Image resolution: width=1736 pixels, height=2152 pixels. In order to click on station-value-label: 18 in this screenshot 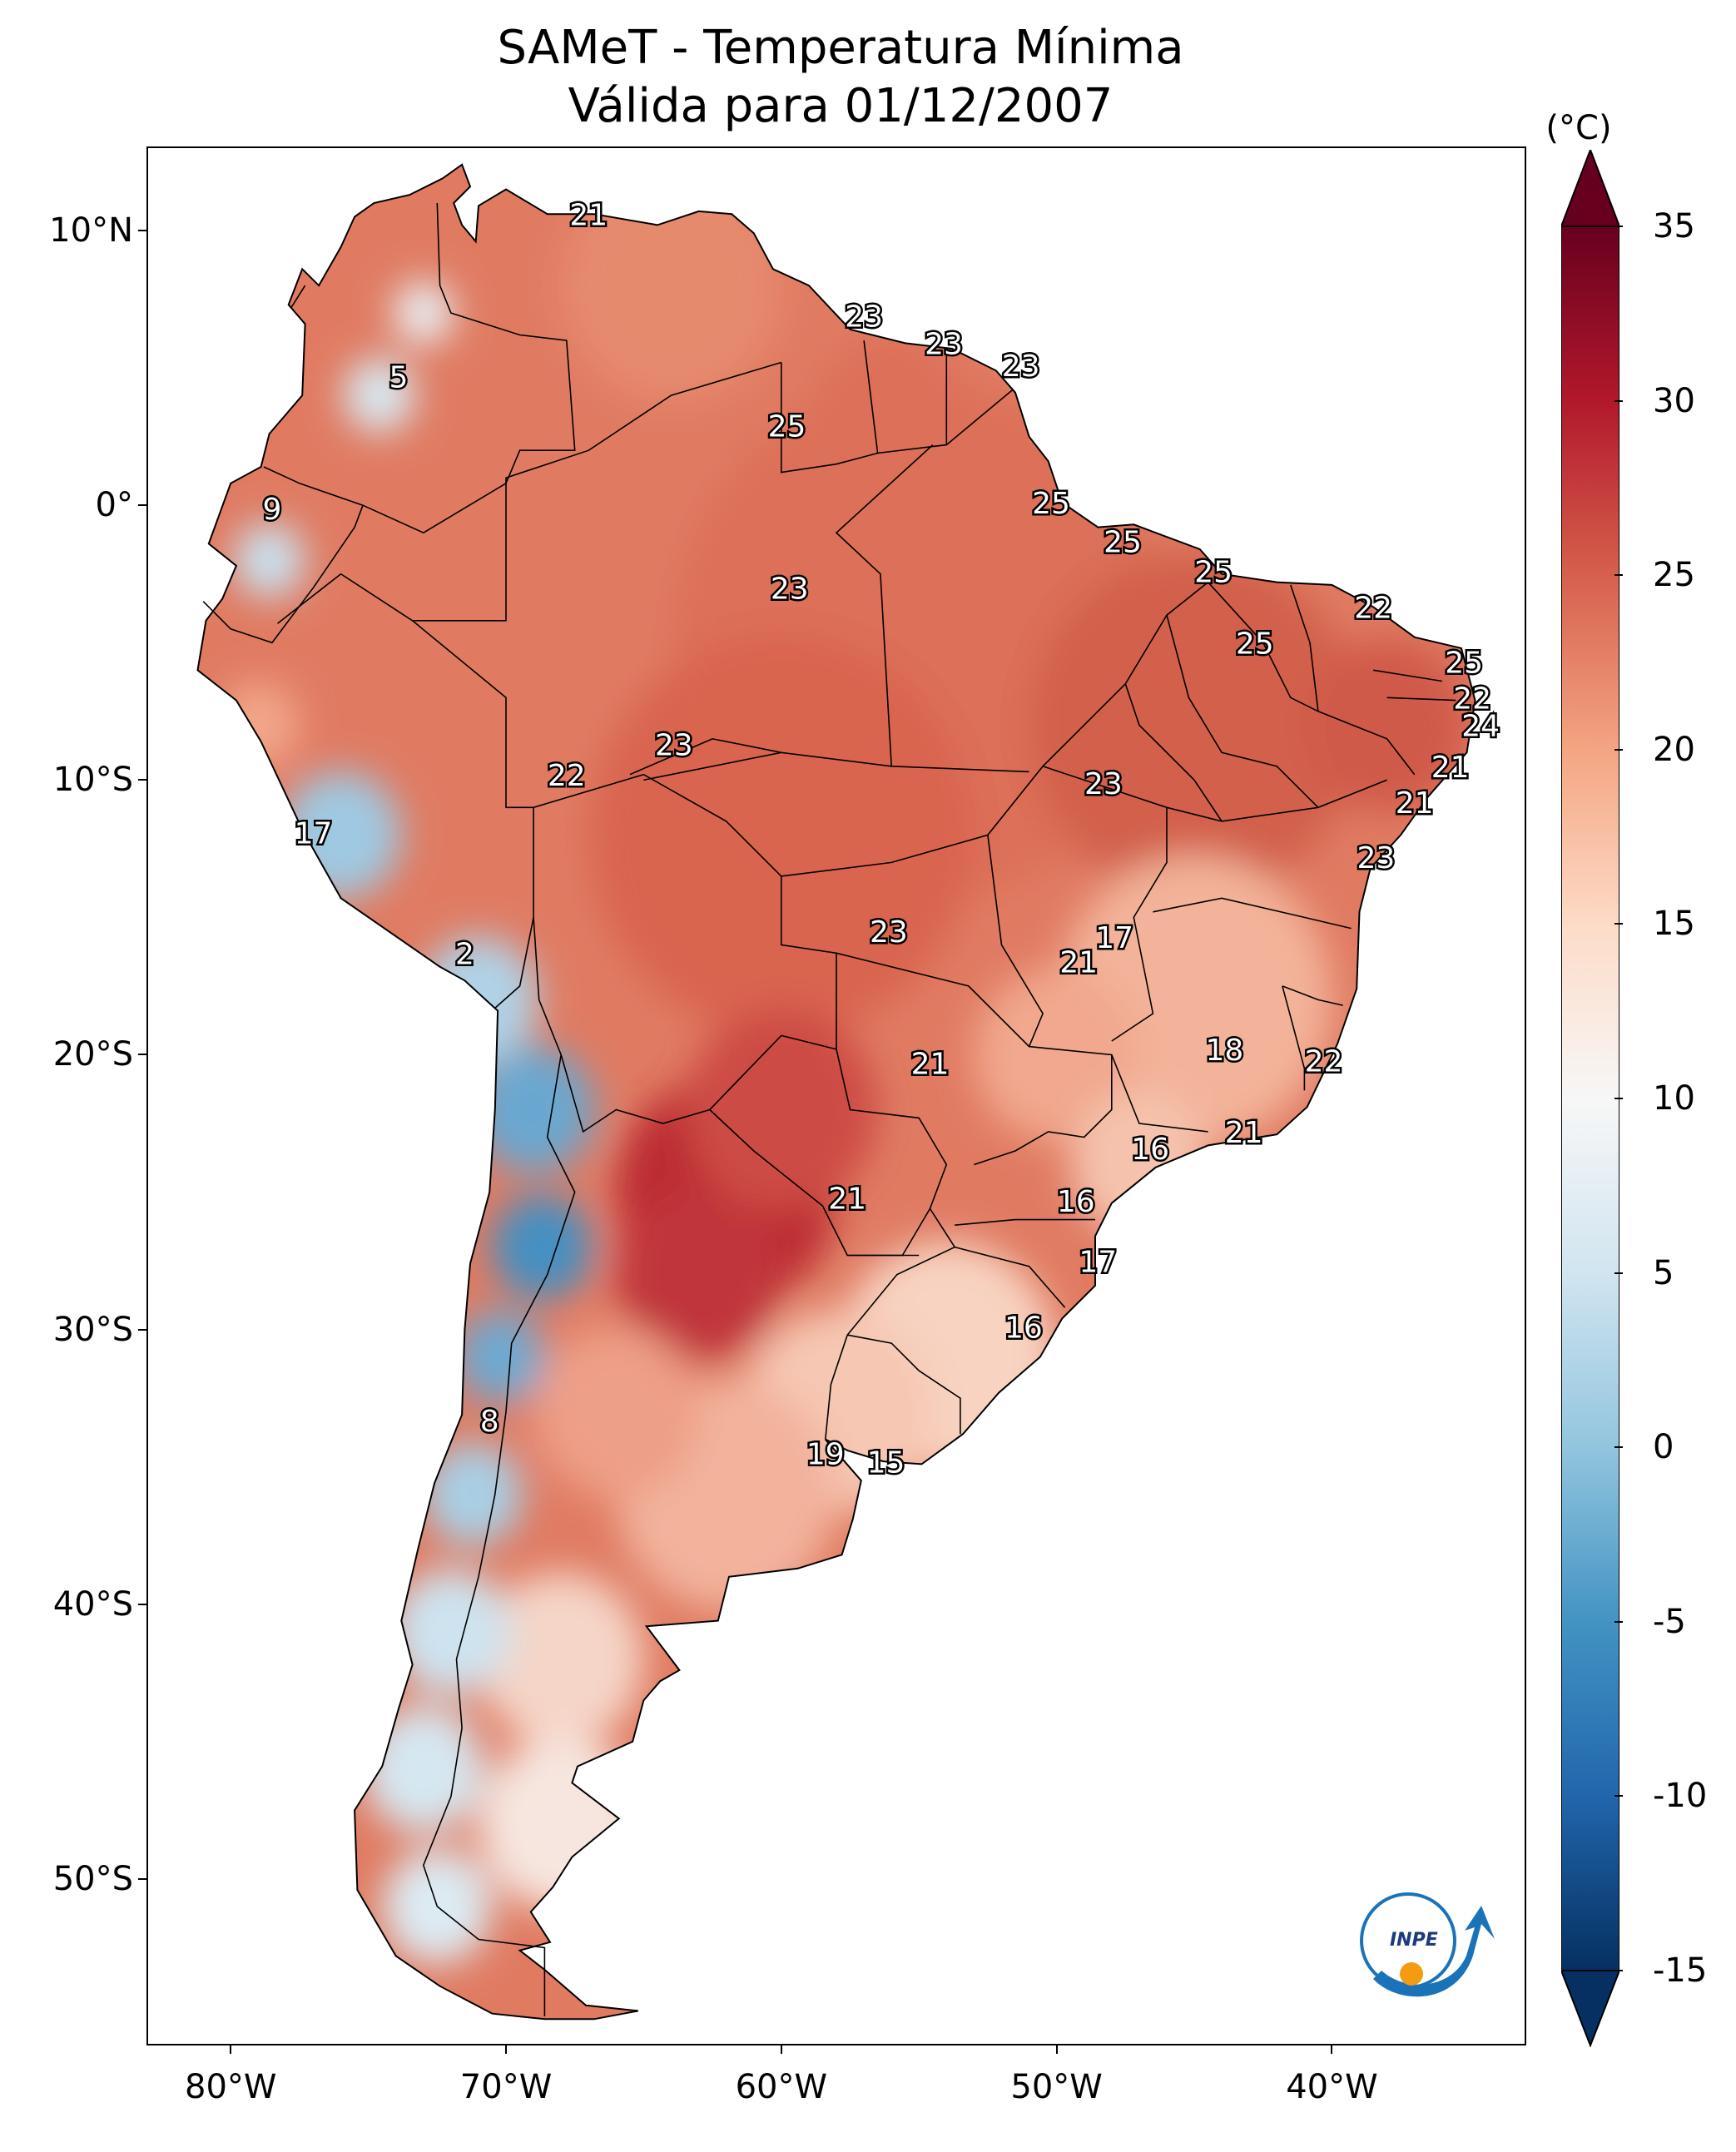, I will do `click(1224, 1051)`.